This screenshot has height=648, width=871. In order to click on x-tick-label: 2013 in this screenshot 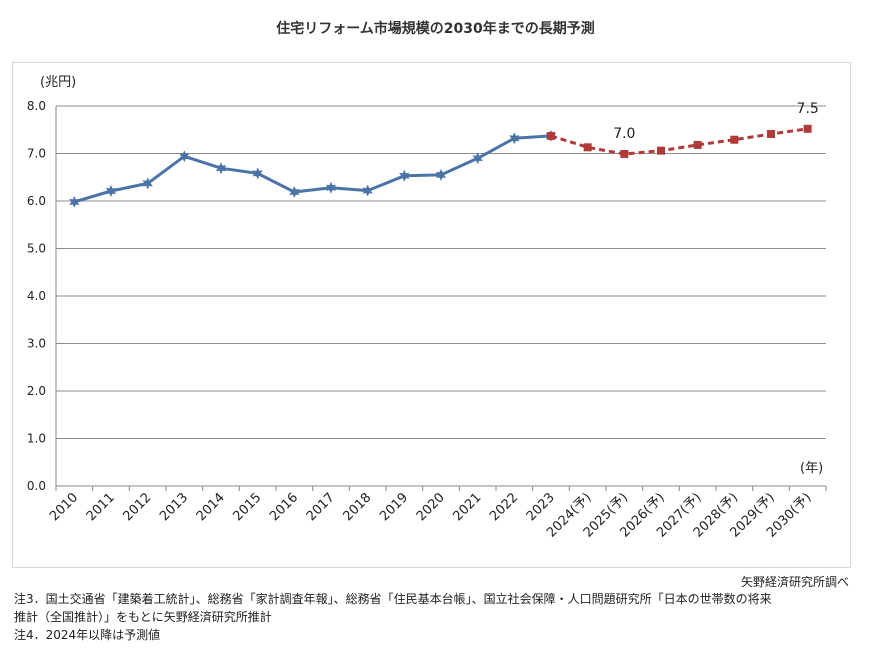, I will do `click(174, 507)`.